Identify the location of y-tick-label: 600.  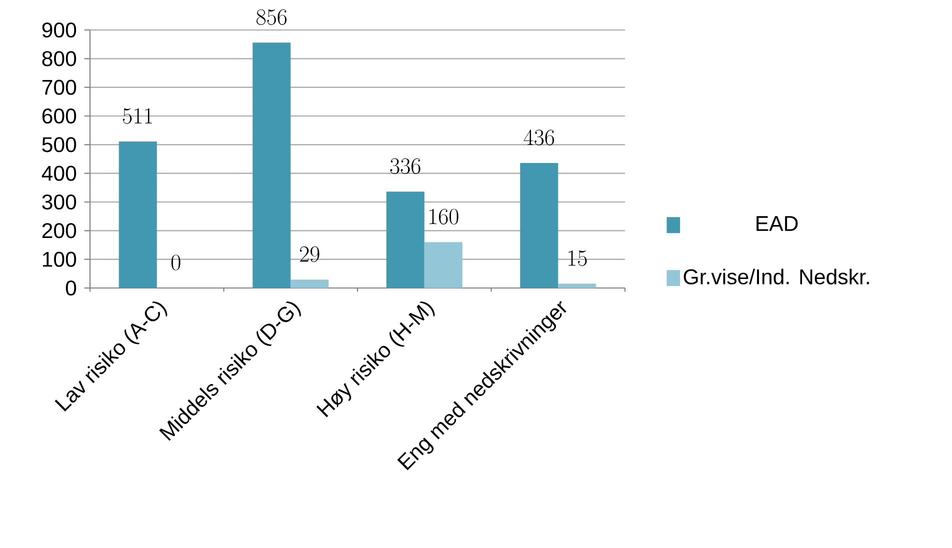
(59, 116).